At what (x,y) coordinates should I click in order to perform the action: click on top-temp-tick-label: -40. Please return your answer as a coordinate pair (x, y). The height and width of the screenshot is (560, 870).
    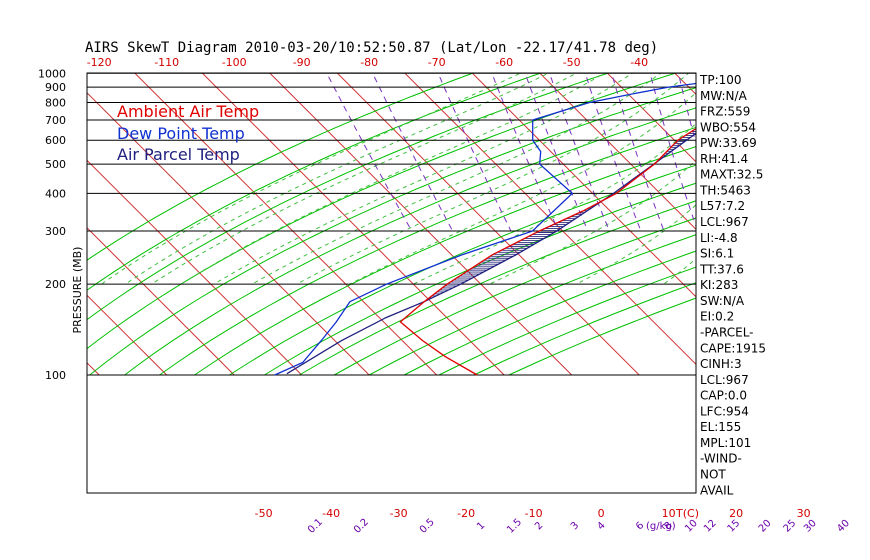
    Looking at the image, I should click on (639, 62).